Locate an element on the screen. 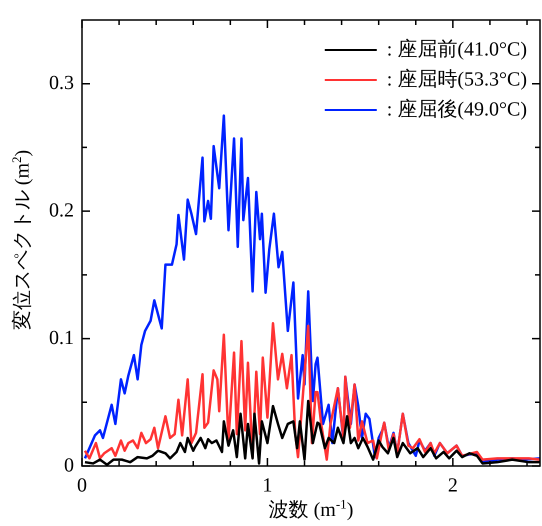 Image resolution: width=542 pixels, height=526 pixels. x-tick-label: 1 is located at coordinates (267, 485).